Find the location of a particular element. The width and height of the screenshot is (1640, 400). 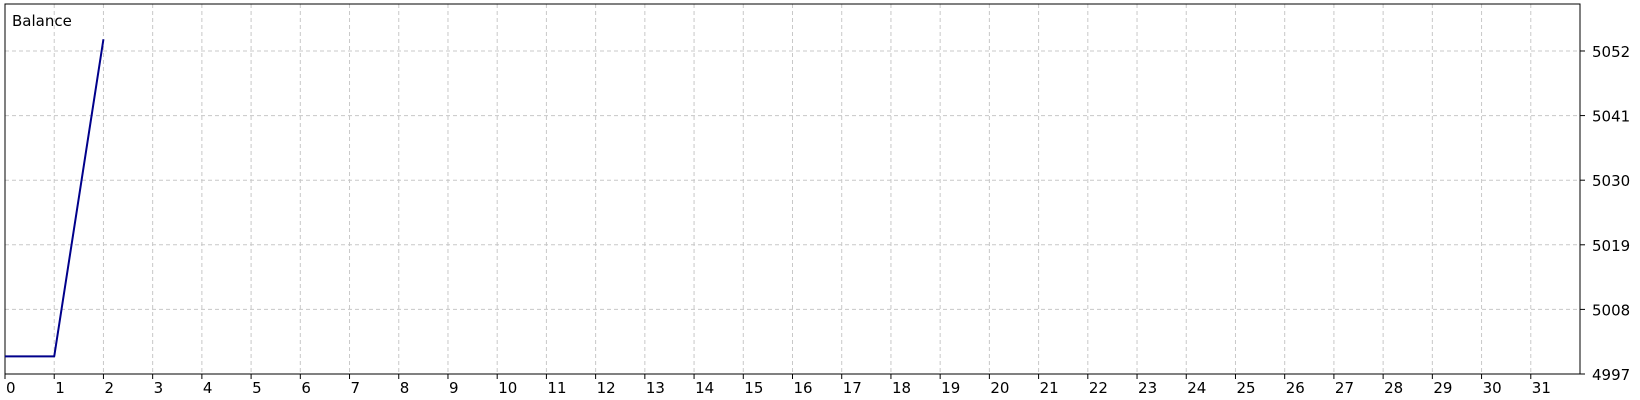

x-tick-label: 15 is located at coordinates (753, 388).